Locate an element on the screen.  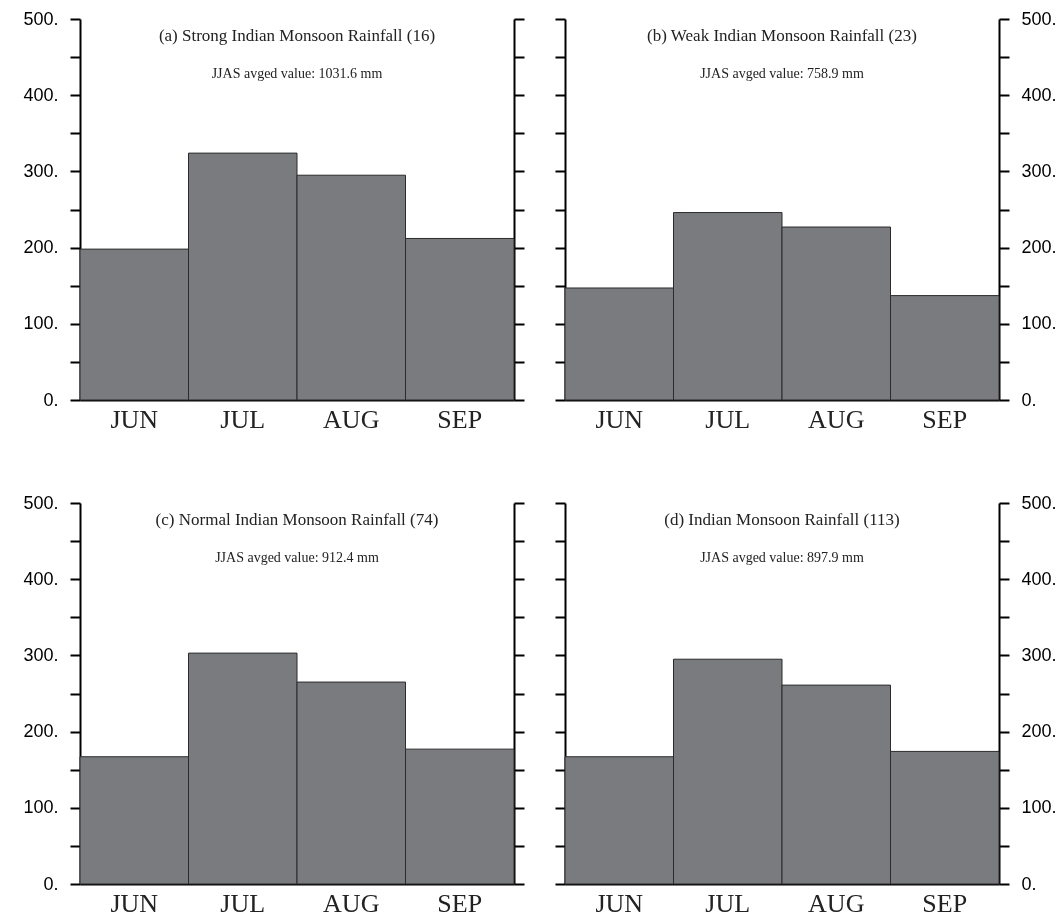
chart-title: (d) Indian Monsoon Rainfall (113) is located at coordinates (782, 519).